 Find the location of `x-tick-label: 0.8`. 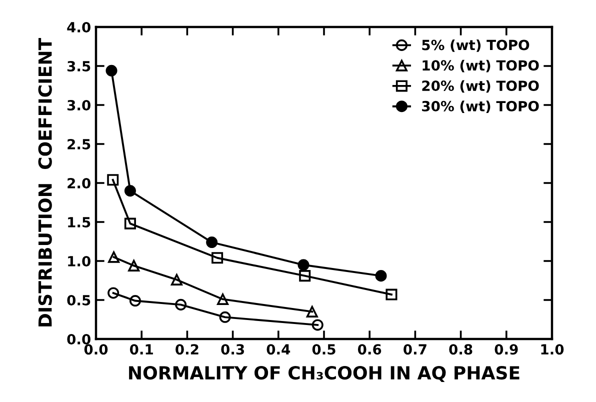

x-tick-label: 0.8 is located at coordinates (460, 349).